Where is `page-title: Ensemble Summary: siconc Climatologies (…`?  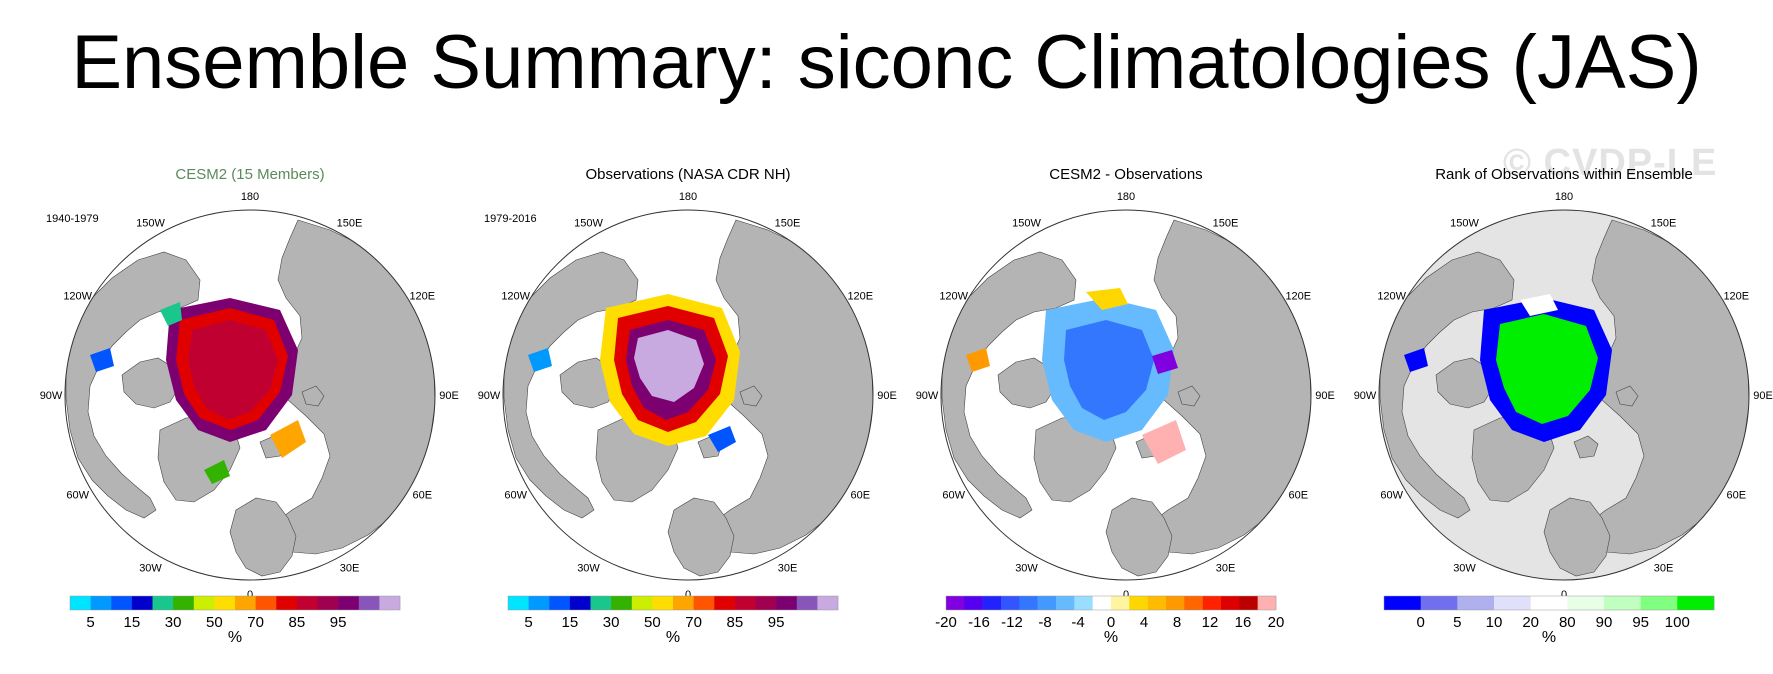
page-title: Ensemble Summary: siconc Climatologies (… is located at coordinates (886, 62).